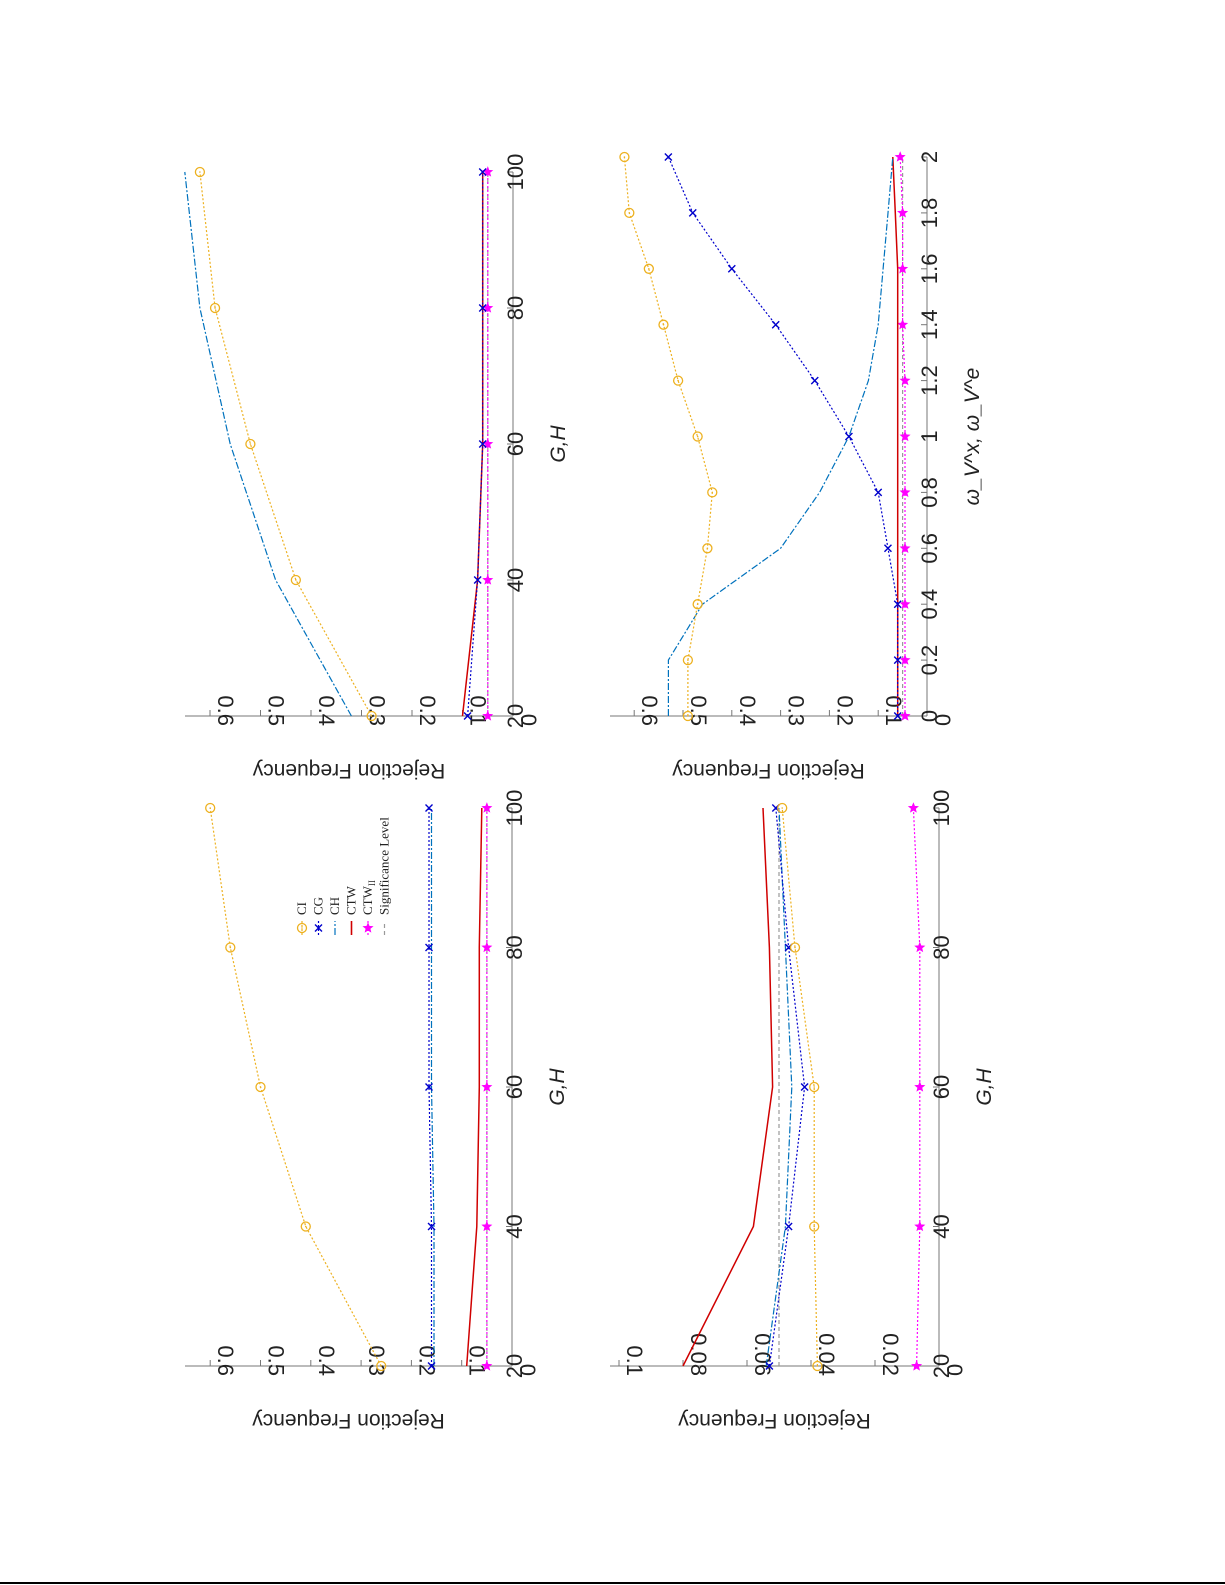 The height and width of the screenshot is (1585, 1225). Describe the element at coordinates (929, 380) in the screenshot. I see `param-tick-label: 1.2` at that location.